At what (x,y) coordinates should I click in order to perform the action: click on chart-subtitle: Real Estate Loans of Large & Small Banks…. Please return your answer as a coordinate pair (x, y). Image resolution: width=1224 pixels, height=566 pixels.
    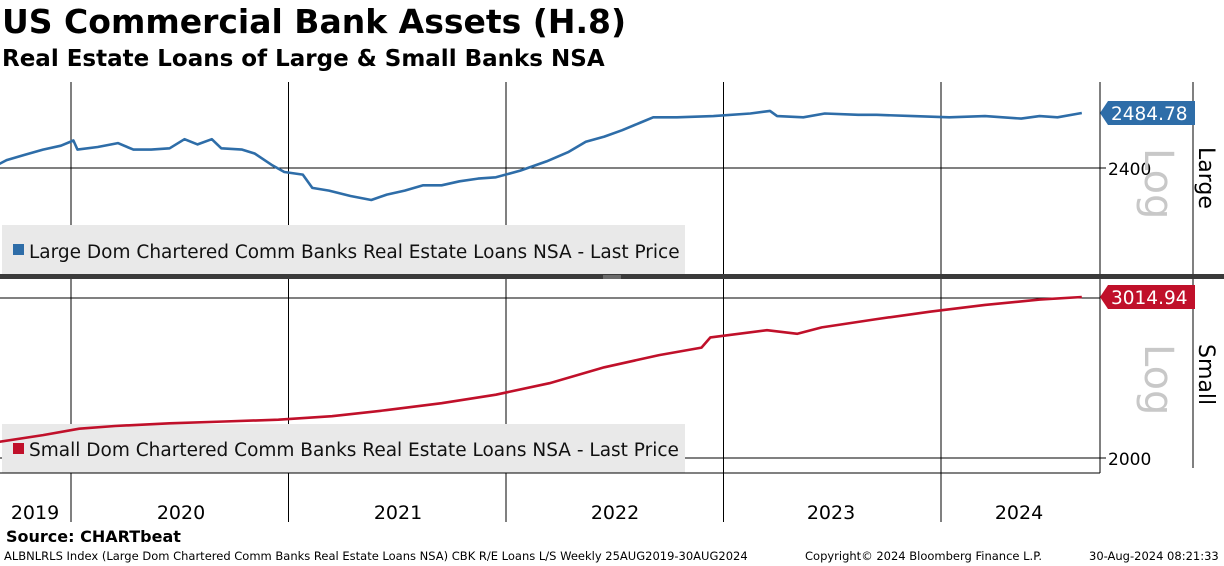
    Looking at the image, I should click on (303, 59).